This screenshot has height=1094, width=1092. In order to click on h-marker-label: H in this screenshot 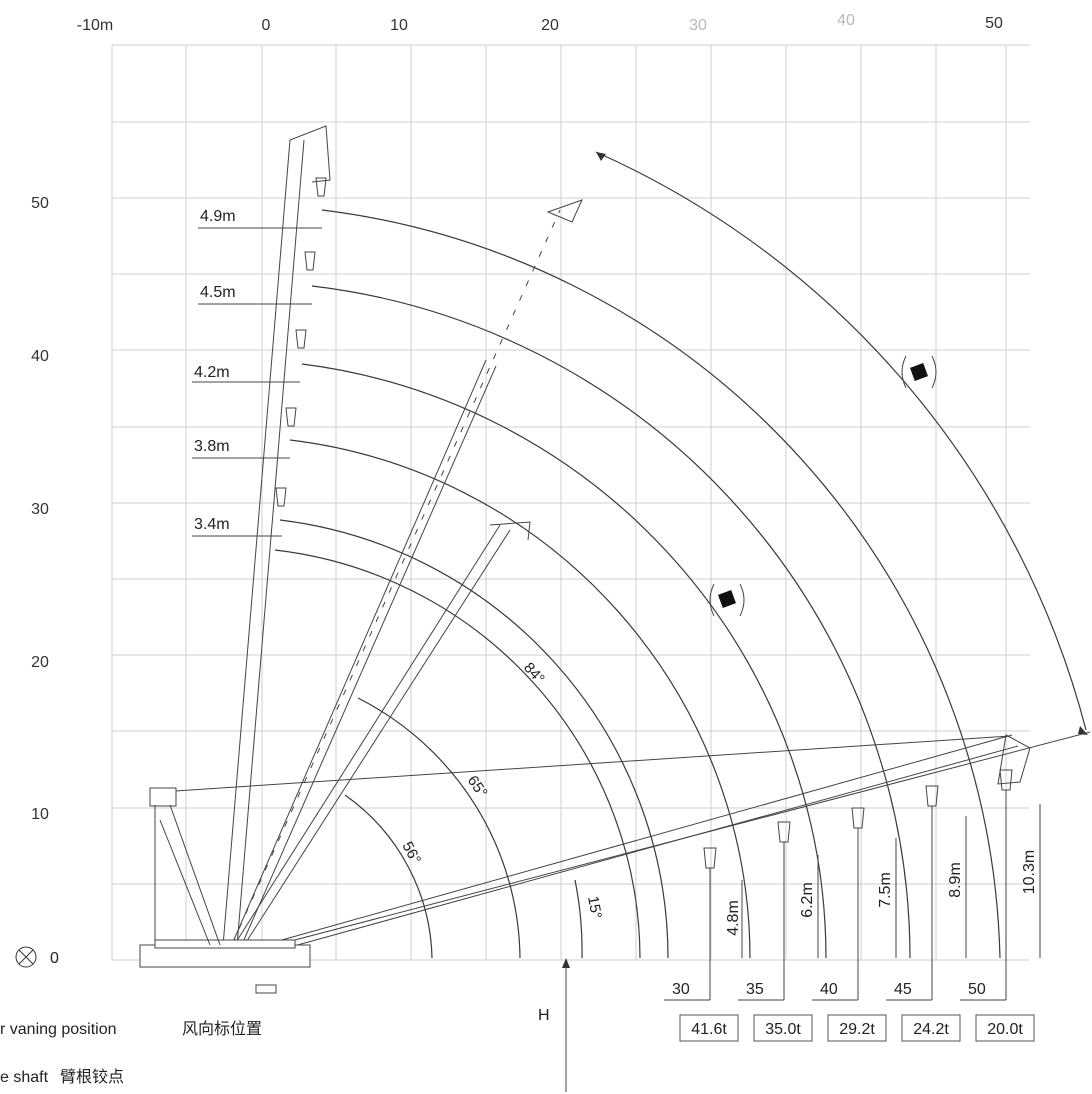, I will do `click(544, 1015)`.